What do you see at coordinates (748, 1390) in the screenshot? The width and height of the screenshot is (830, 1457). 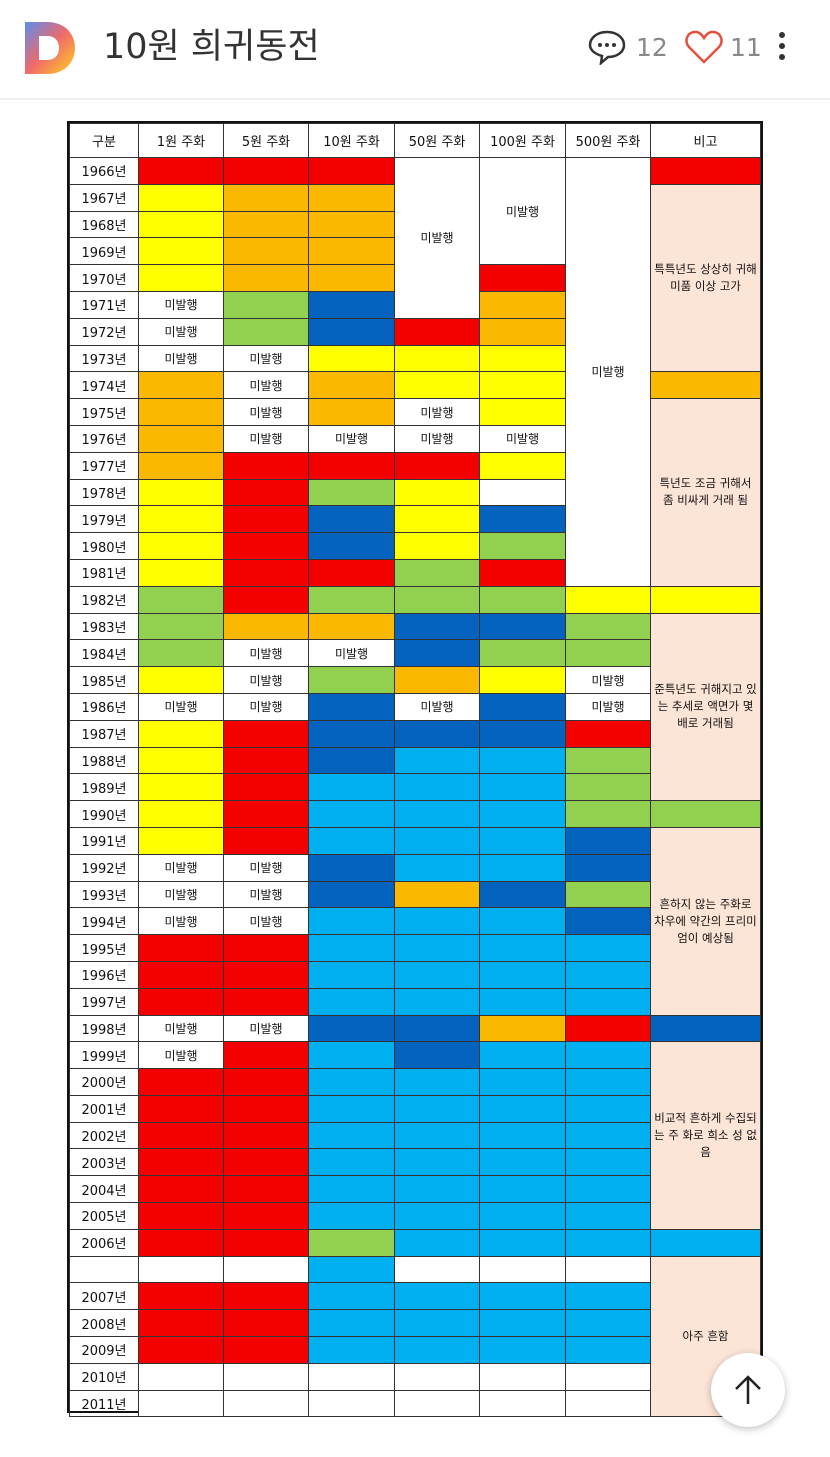 I see `scroll-to-top-button` at bounding box center [748, 1390].